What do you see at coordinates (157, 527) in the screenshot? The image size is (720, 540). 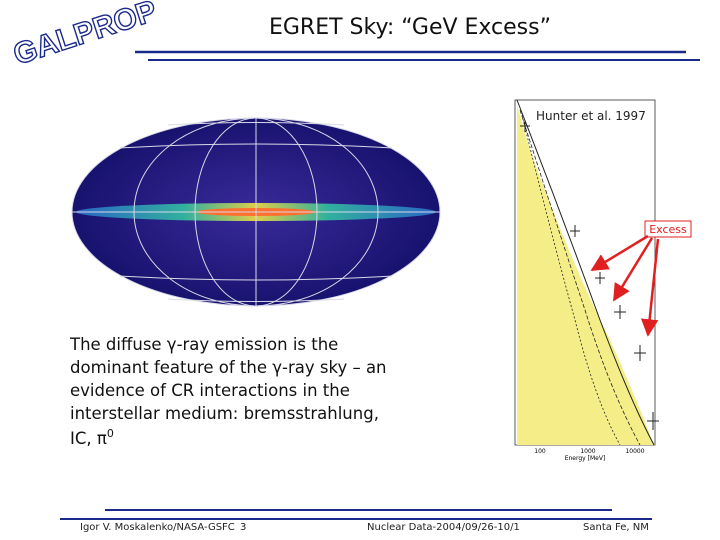 I see `footer-author: Igor V. Moskalenko/NASA-GSFC` at bounding box center [157, 527].